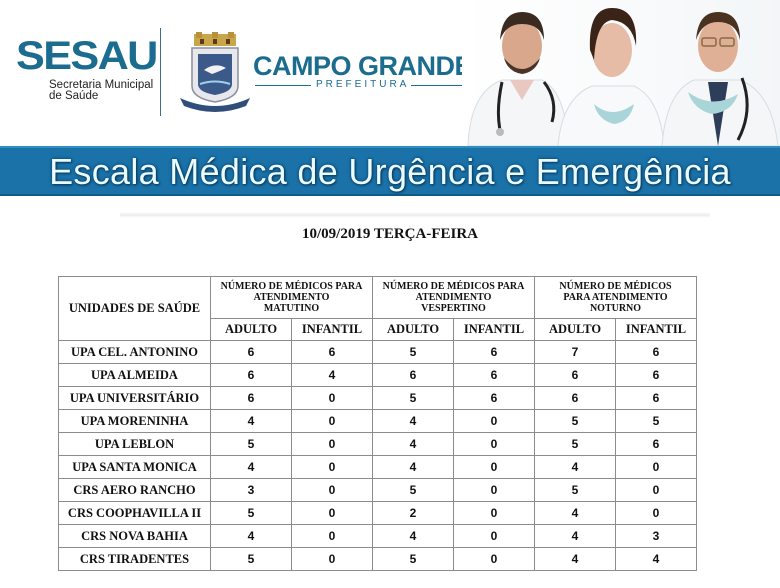 The height and width of the screenshot is (588, 780). I want to click on sesau-subtitle: Secretaria Municipal de Saúde, so click(101, 90).